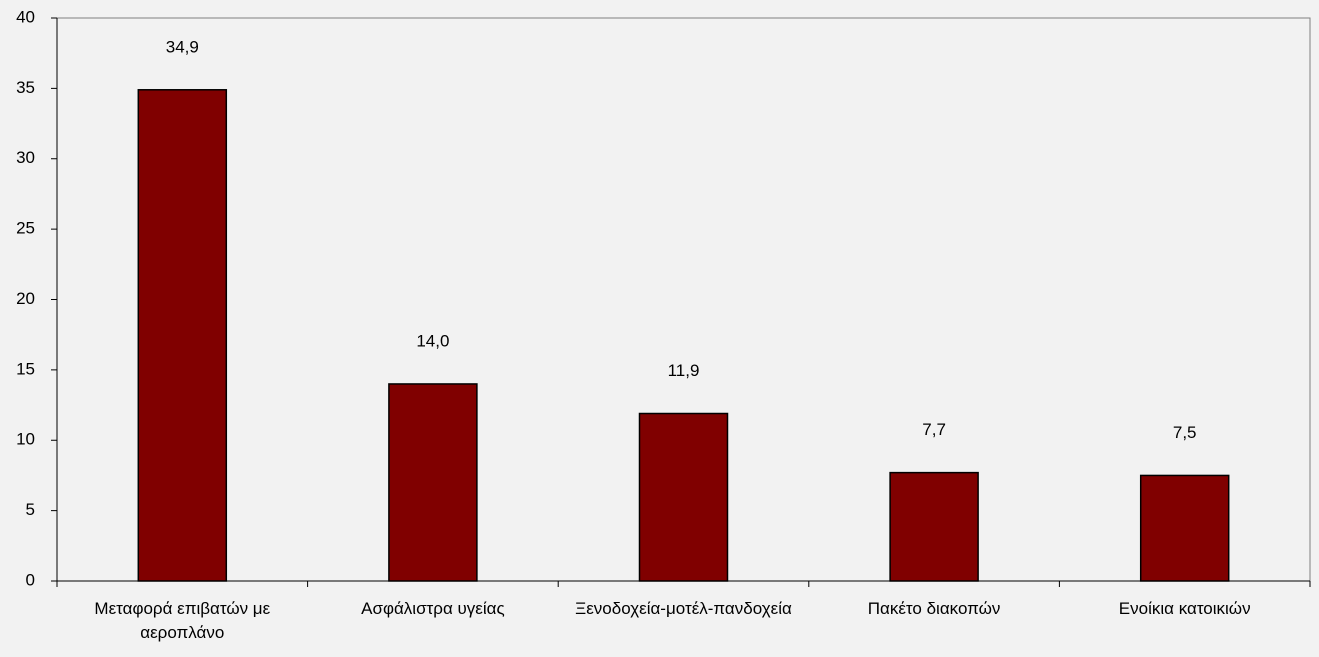 This screenshot has width=1319, height=657. Describe the element at coordinates (1185, 432) in the screenshot. I see `value-label: 7,5` at that location.